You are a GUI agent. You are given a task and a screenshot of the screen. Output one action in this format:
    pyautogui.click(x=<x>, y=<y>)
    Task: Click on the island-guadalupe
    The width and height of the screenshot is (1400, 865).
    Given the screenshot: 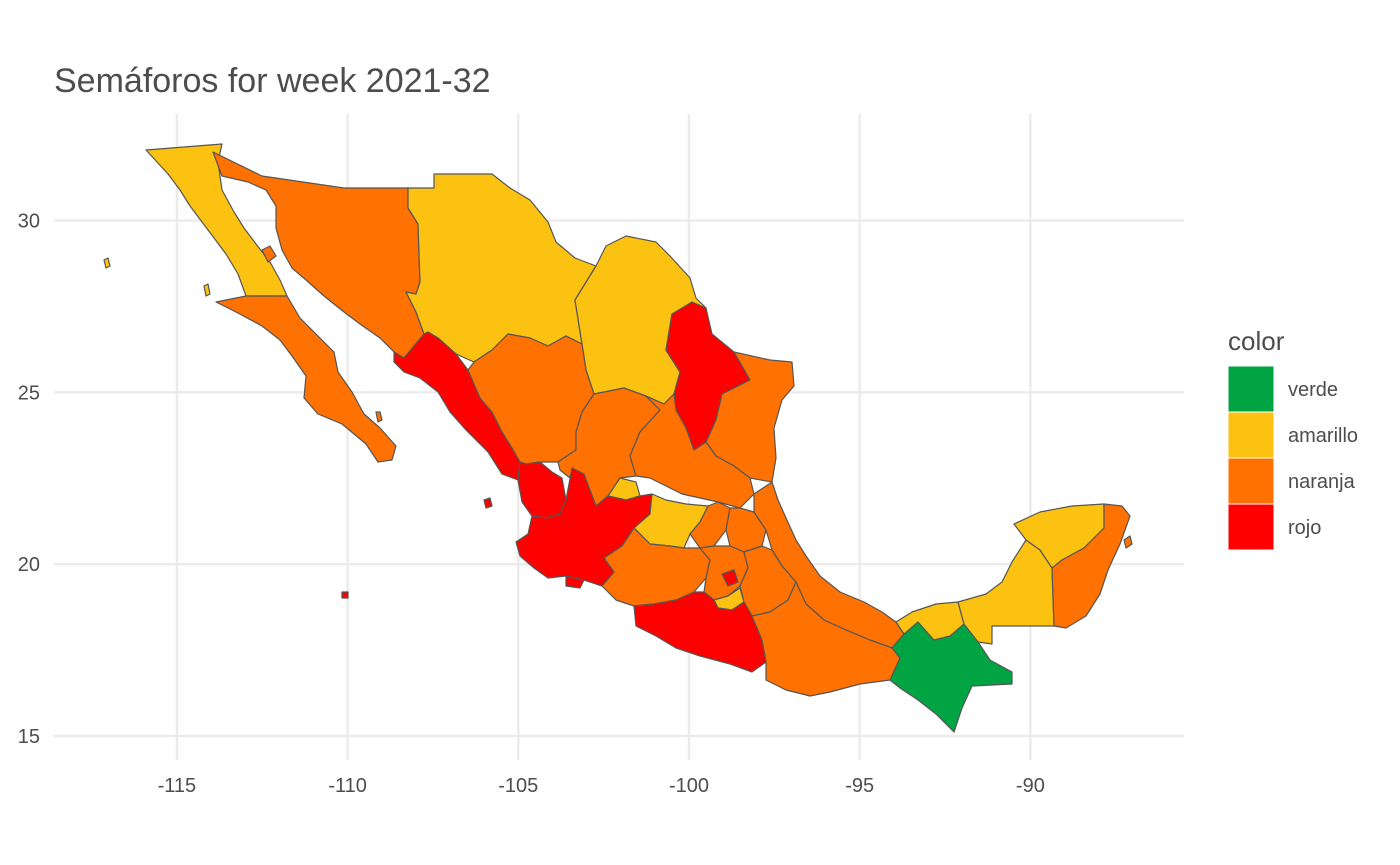 What is the action you would take?
    pyautogui.click(x=107, y=263)
    